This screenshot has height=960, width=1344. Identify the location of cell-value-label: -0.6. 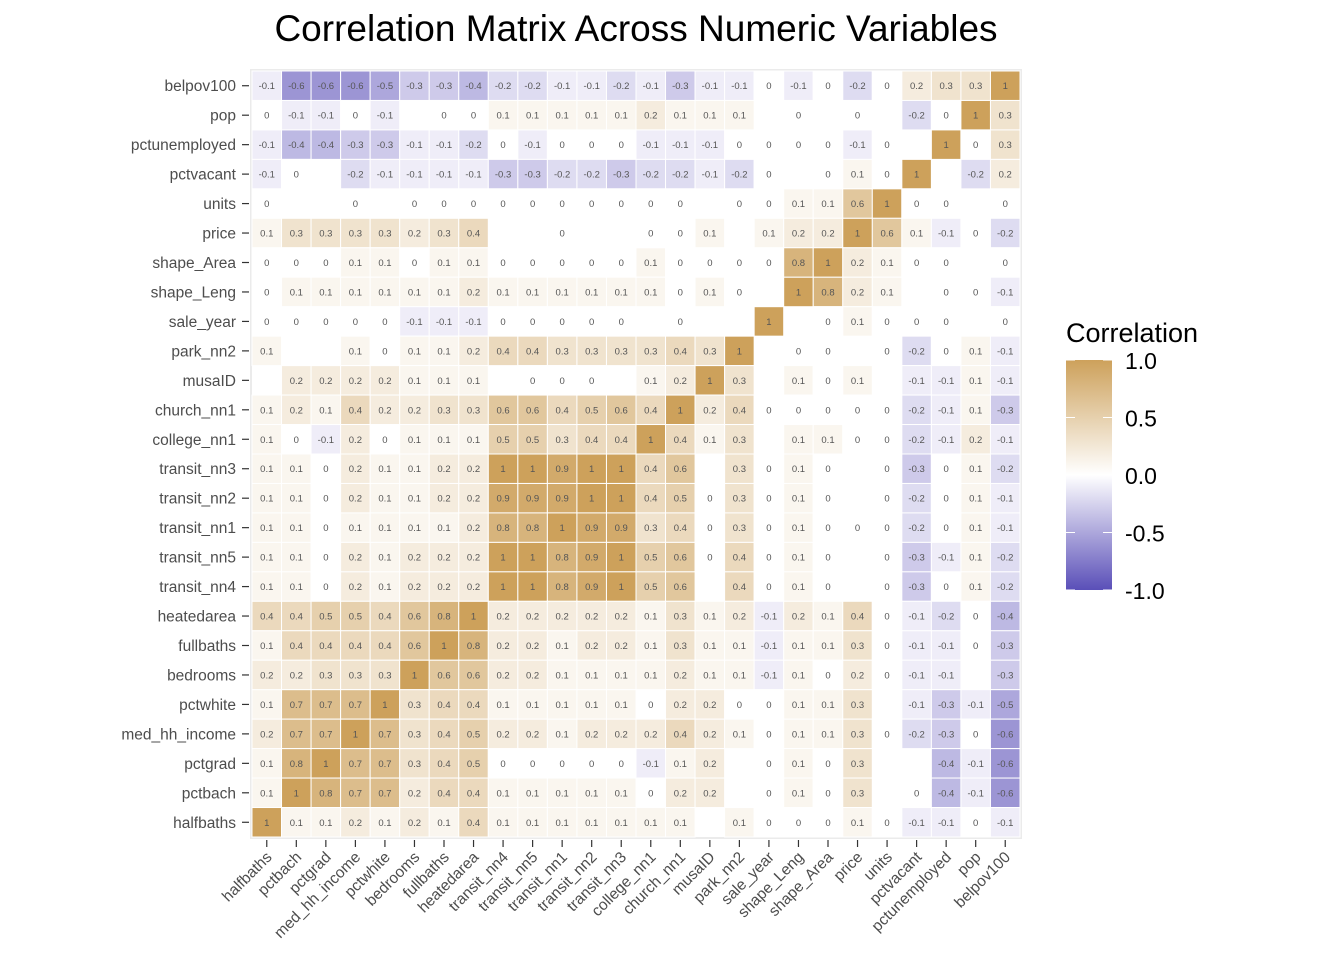
(355, 86).